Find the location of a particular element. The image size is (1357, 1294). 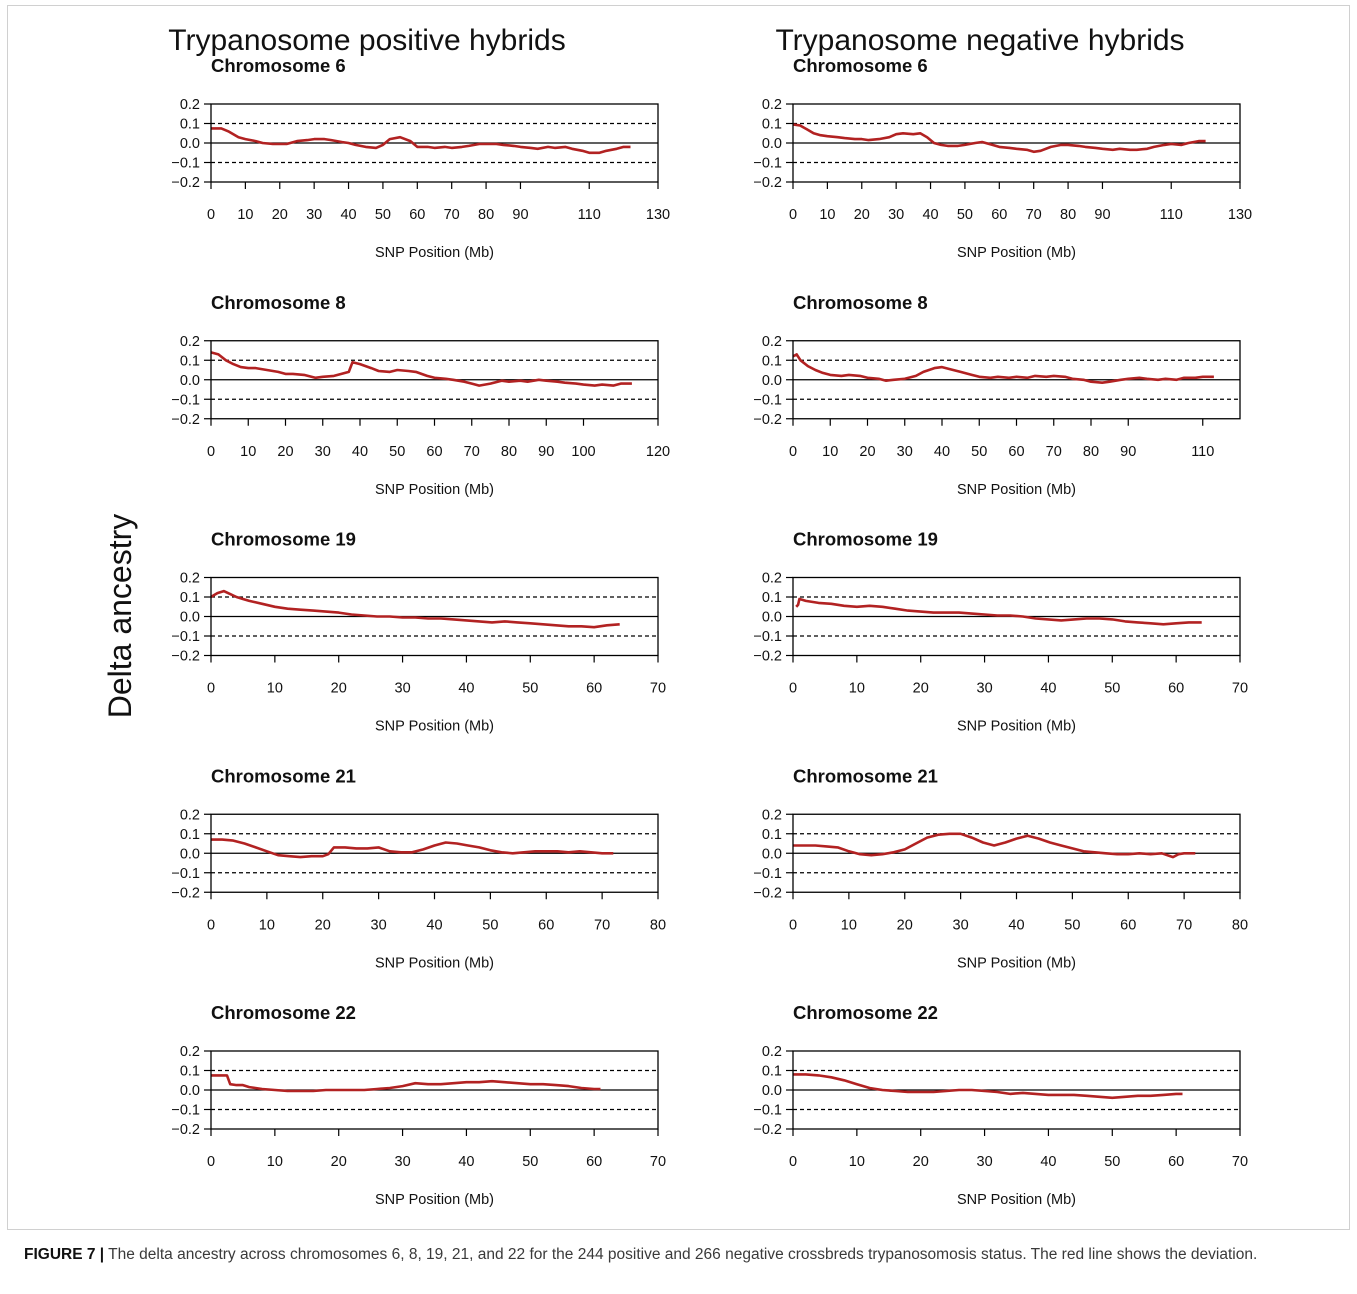

chart-title: Chromosome 8 is located at coordinates (278, 302).